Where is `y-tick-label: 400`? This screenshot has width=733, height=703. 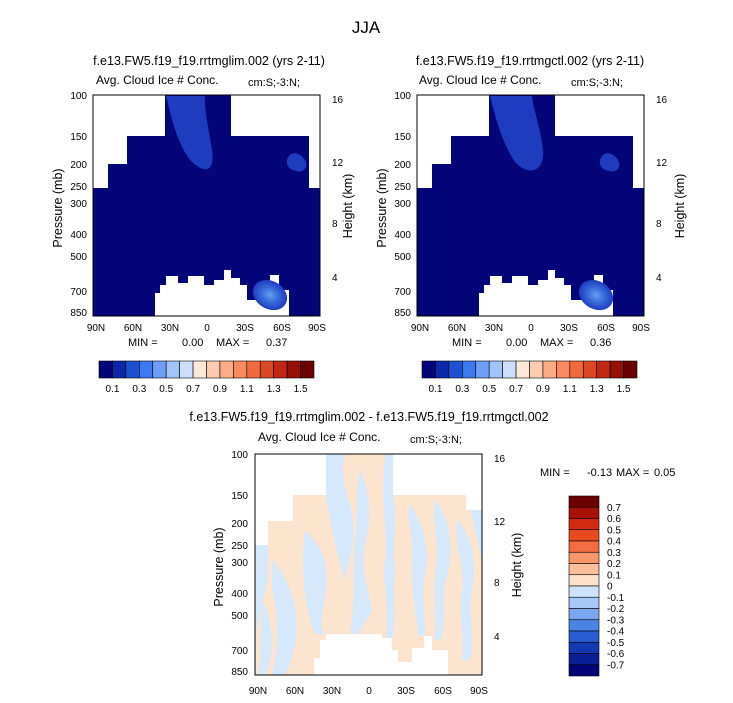 y-tick-label: 400 is located at coordinates (402, 235).